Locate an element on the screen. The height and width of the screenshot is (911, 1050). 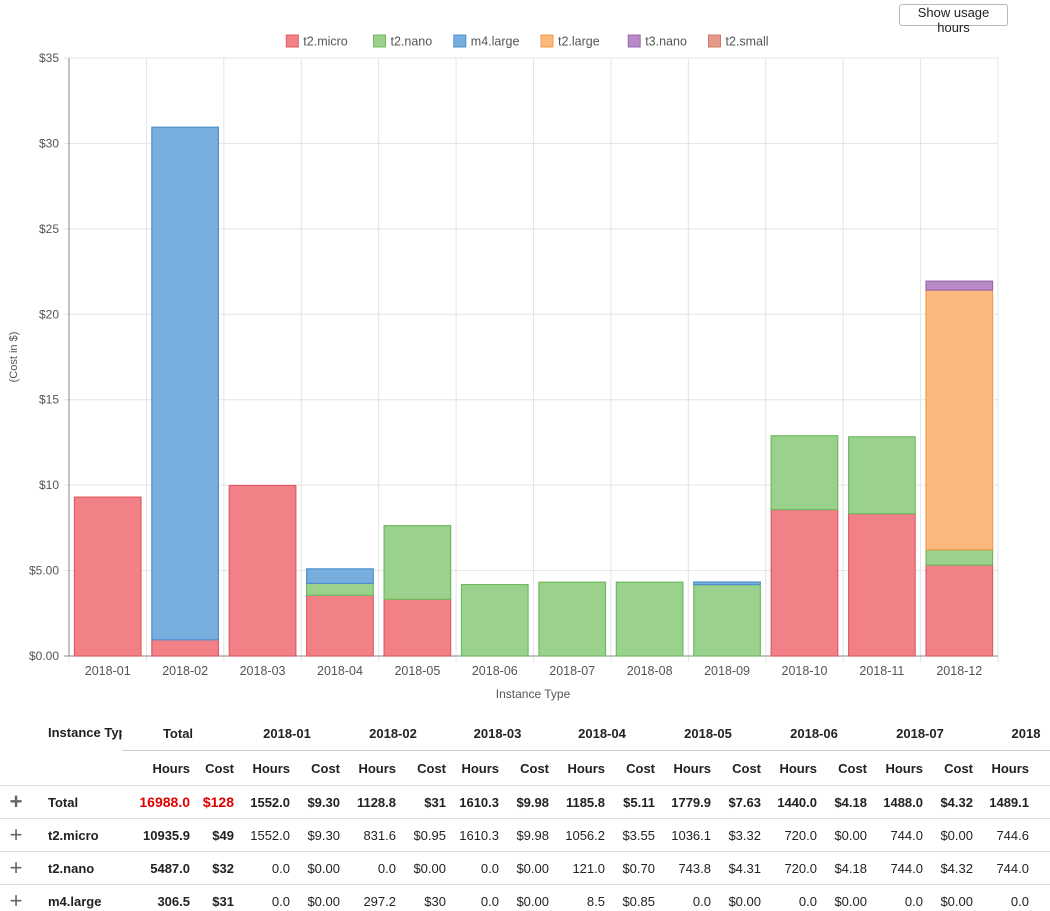
month-header: 2018-06 is located at coordinates (814, 733).